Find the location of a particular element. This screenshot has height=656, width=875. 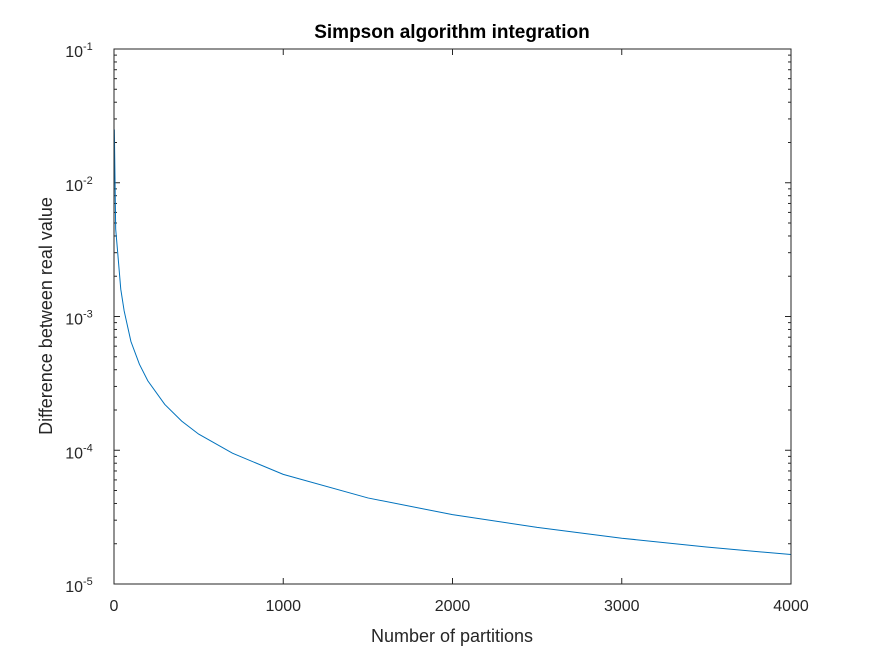

y-axis-label: Difference between real value is located at coordinates (46, 316).